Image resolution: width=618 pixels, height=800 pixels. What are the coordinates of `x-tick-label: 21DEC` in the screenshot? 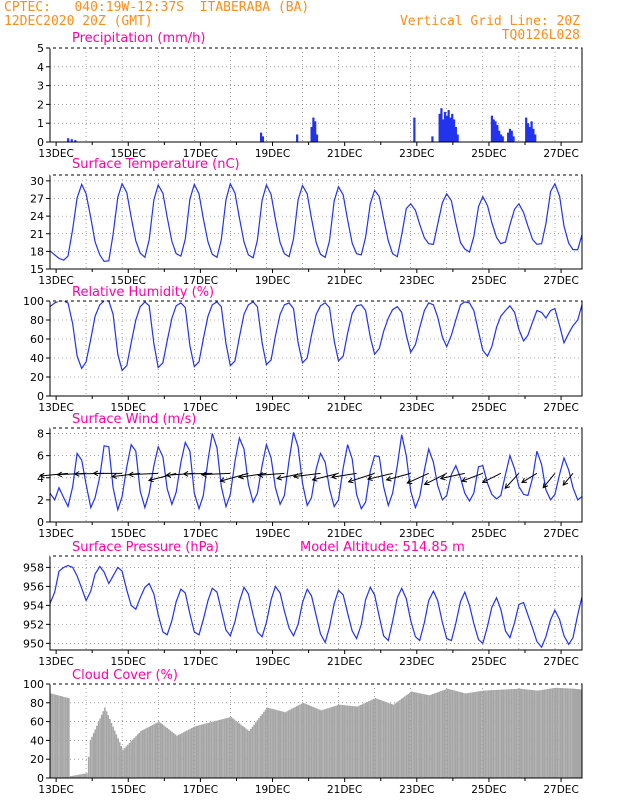 It's located at (344, 534).